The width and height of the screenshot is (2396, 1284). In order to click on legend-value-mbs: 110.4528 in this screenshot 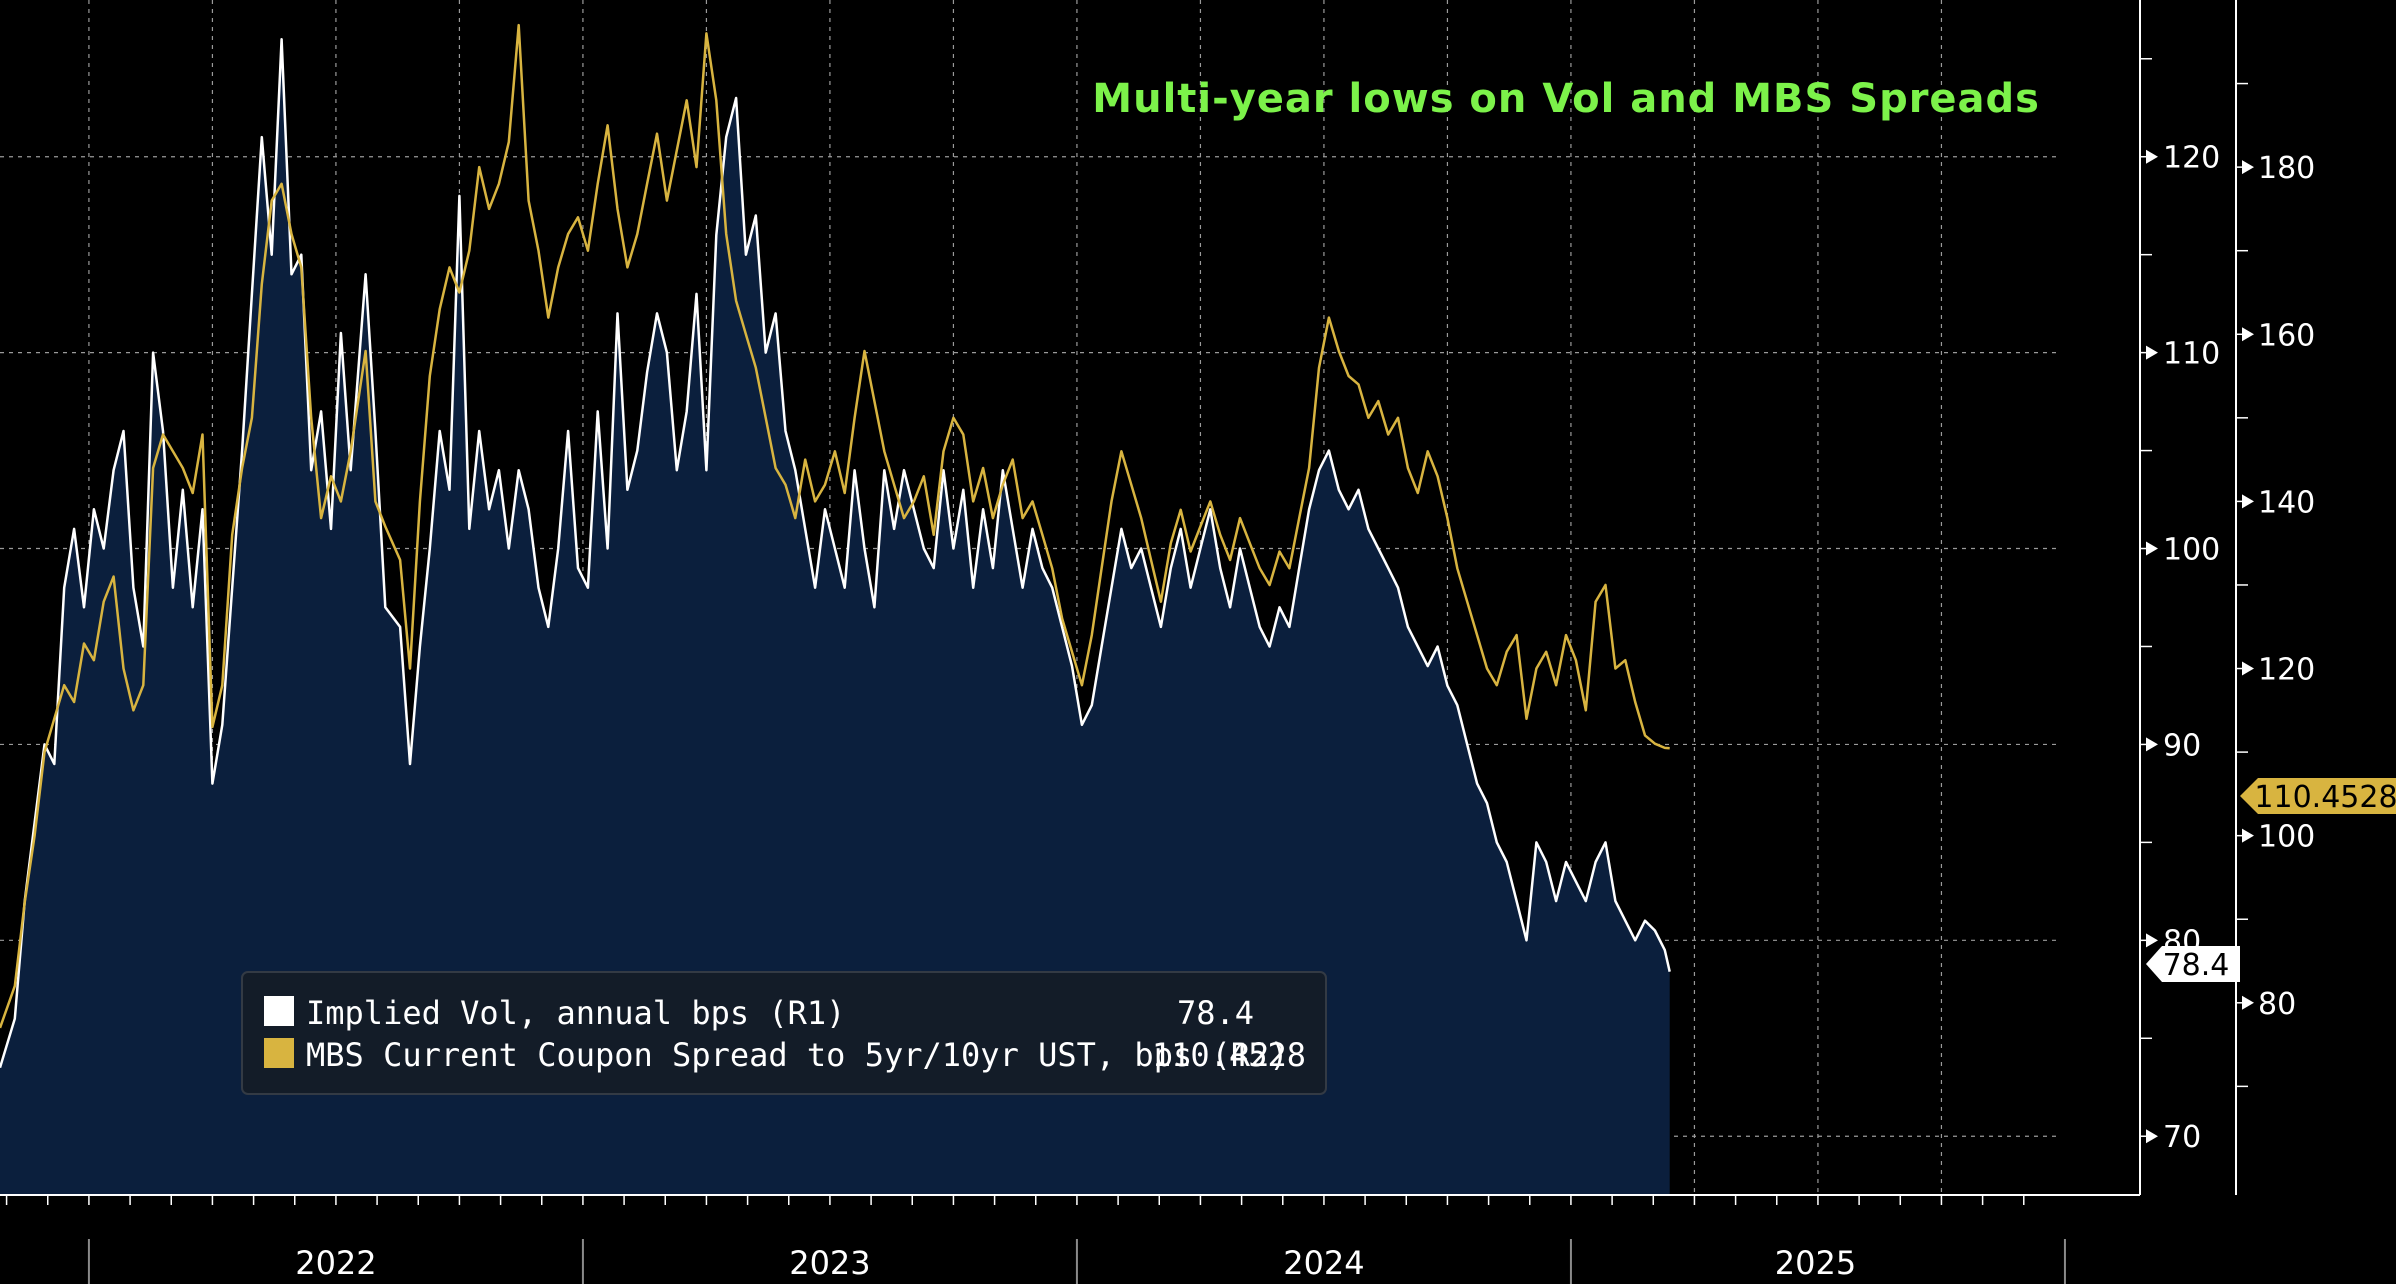, I will do `click(1229, 1055)`.